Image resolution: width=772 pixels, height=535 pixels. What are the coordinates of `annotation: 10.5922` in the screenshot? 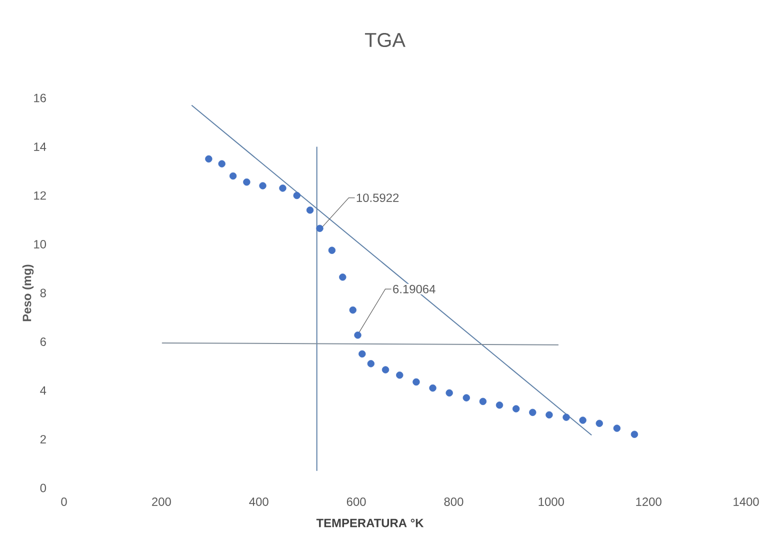 It's located at (377, 198).